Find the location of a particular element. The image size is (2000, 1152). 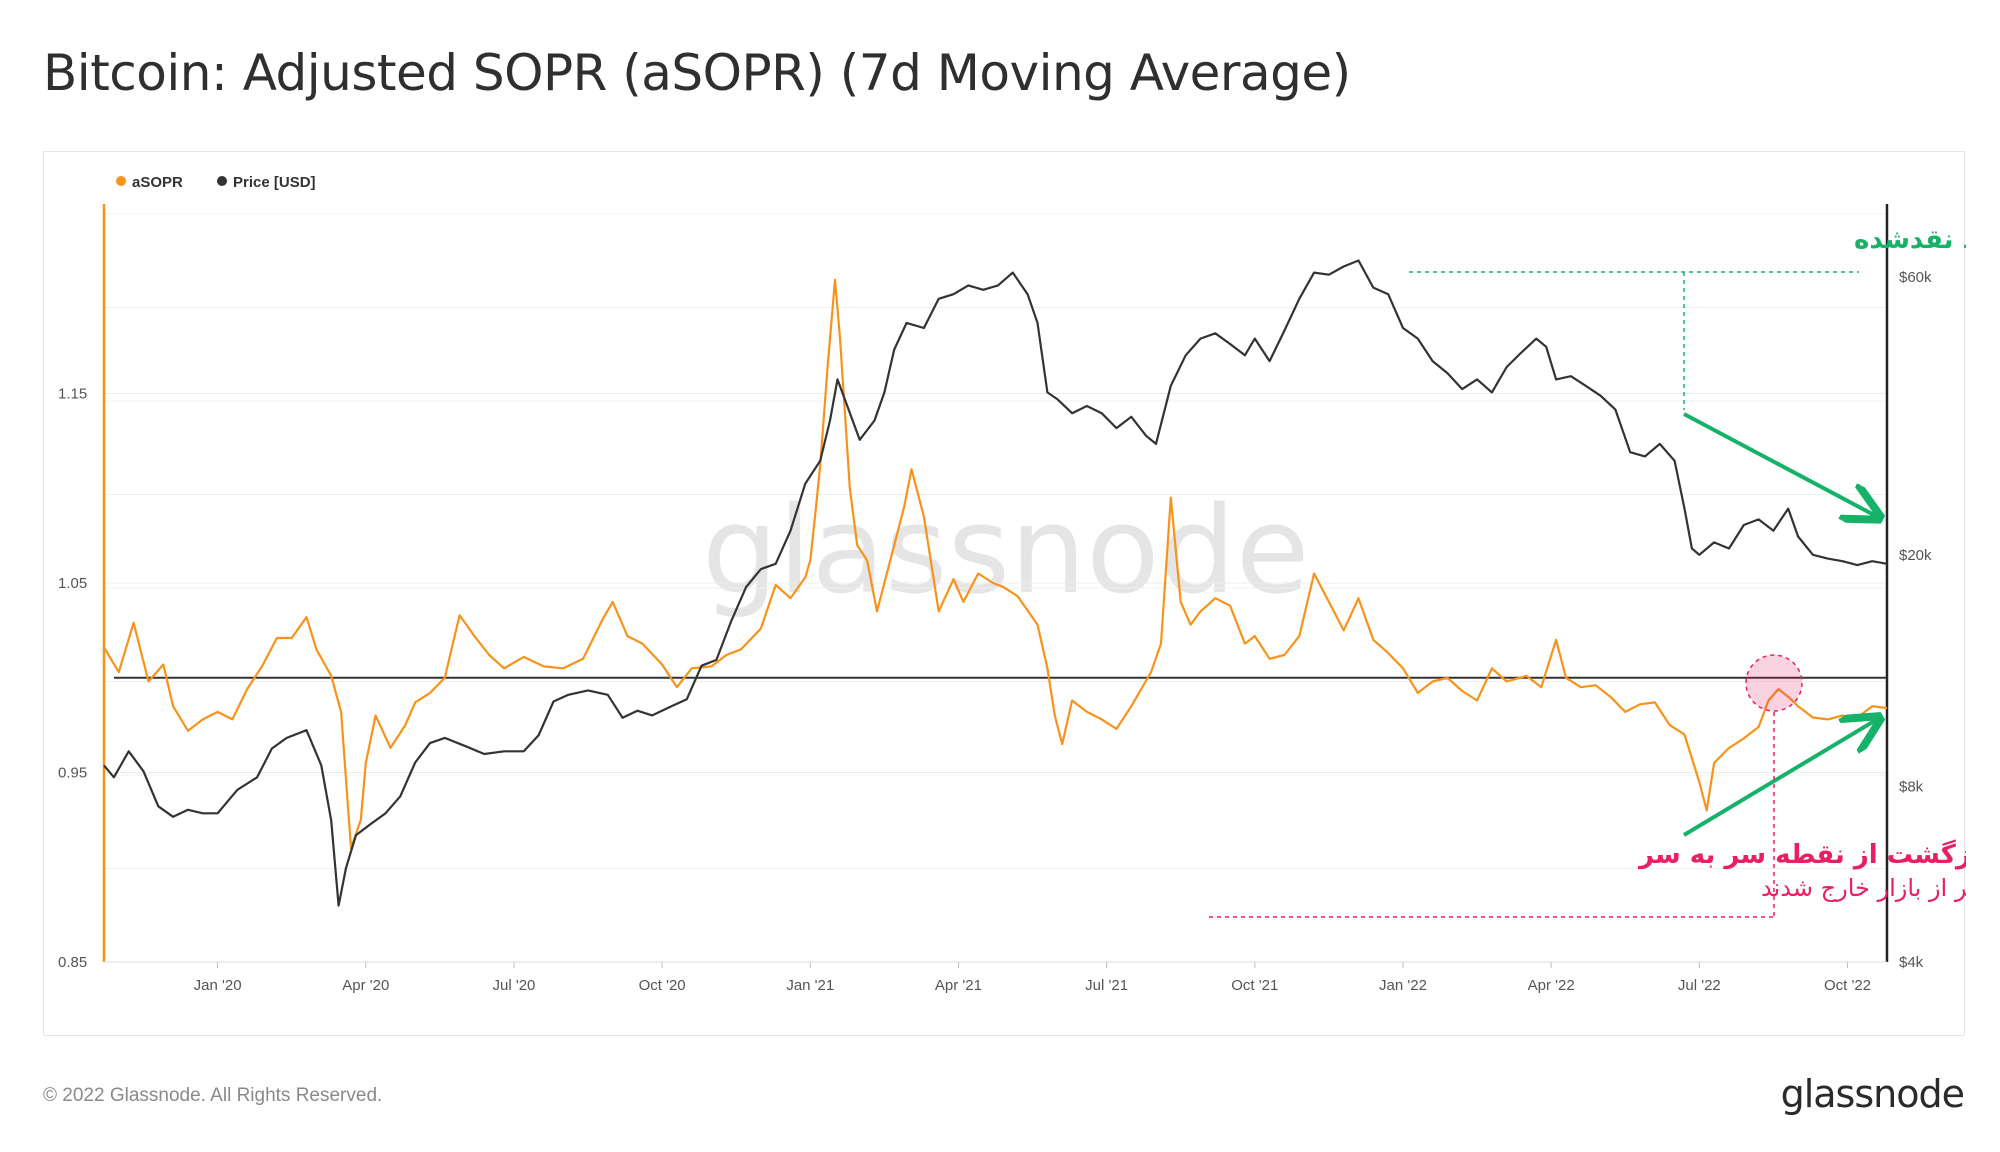

x-tick-label: Jan '21 is located at coordinates (810, 985).